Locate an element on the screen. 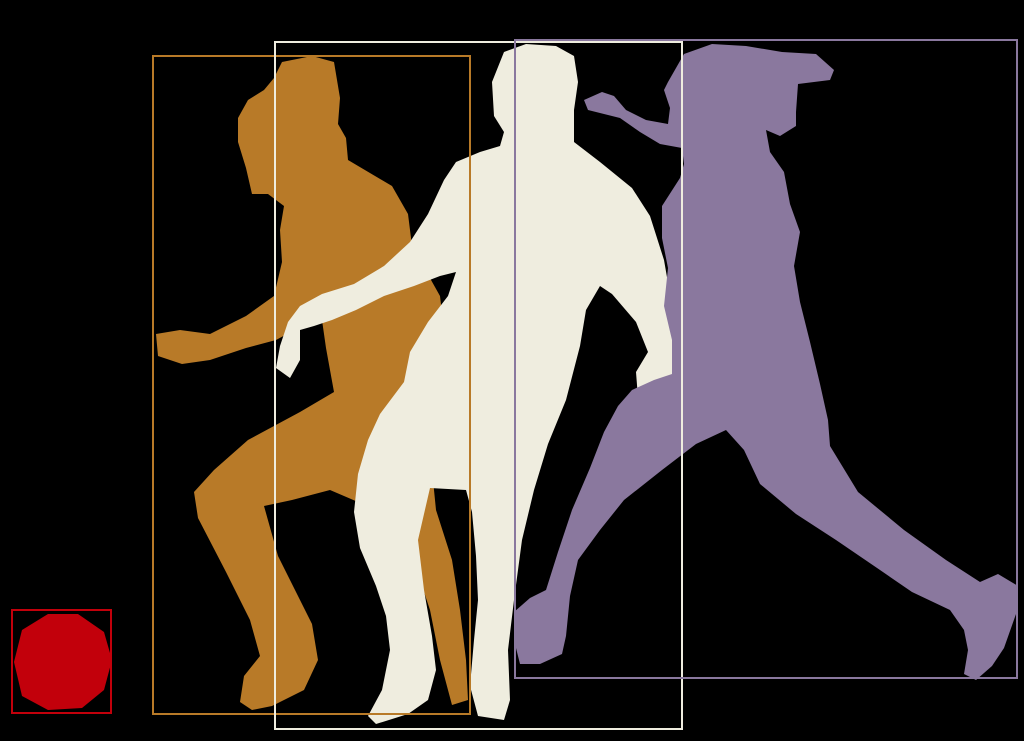 The image size is (1024, 741). ball-mask-red is located at coordinates (63, 662).